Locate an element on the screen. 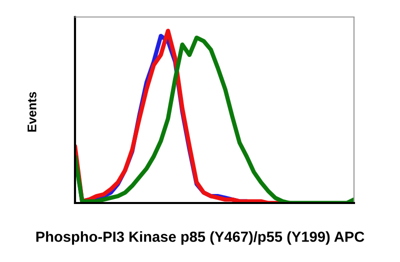  y-axis-title: Events is located at coordinates (32, 112).